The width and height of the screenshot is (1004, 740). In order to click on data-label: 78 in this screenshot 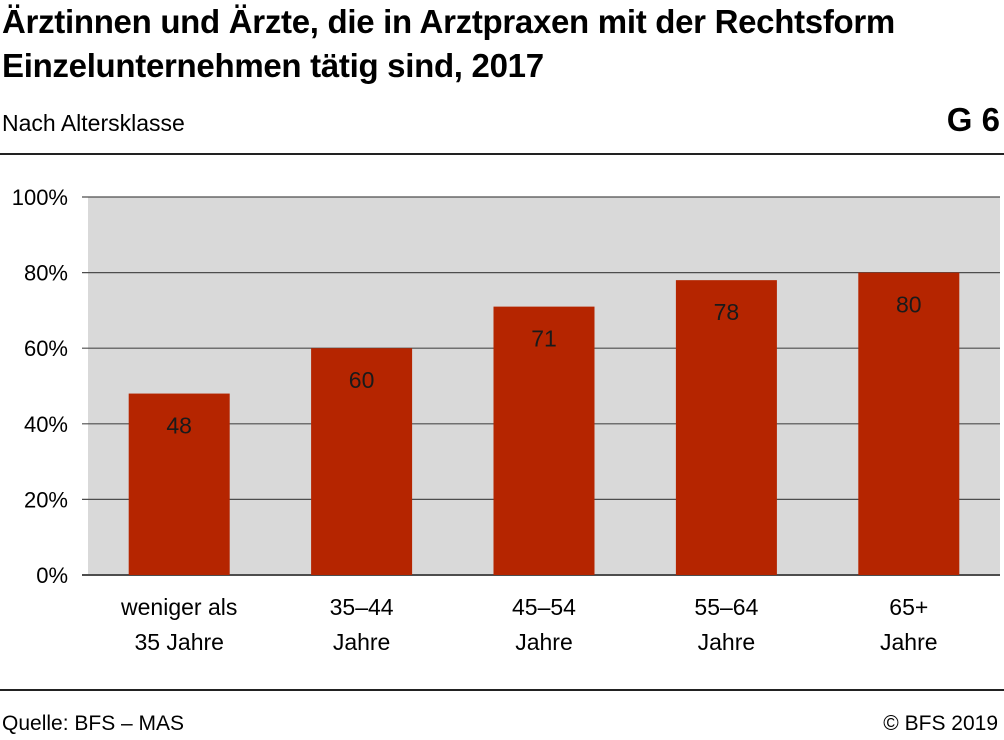, I will do `click(727, 312)`.